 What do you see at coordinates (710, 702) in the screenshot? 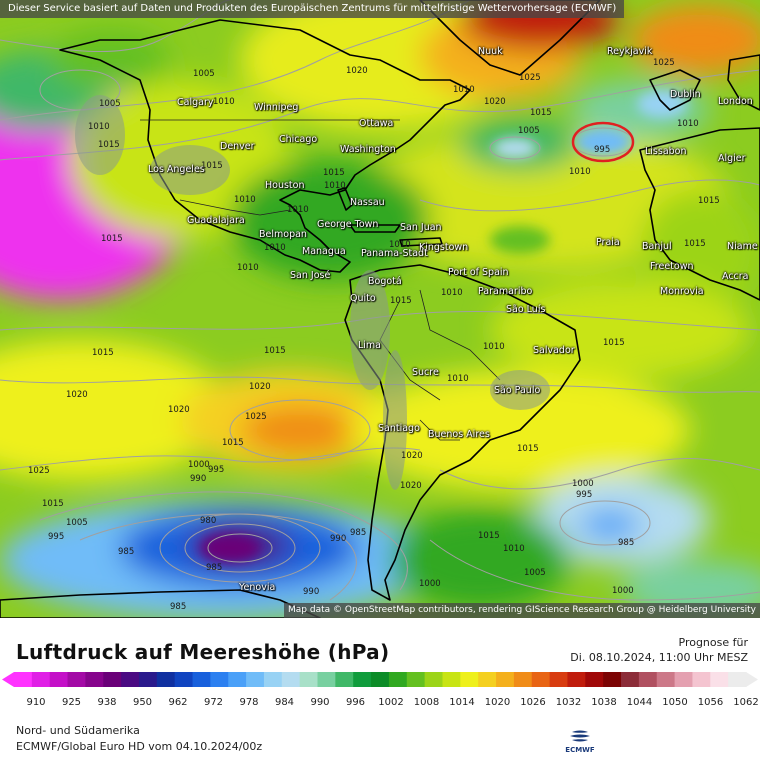
I see `scale-tick-label: 1056` at bounding box center [710, 702].